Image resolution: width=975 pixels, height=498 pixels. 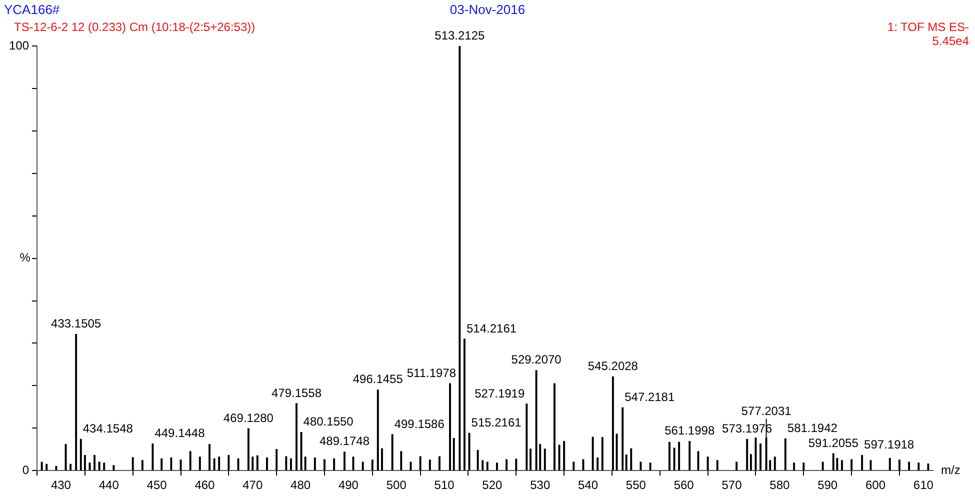 I want to click on annotation: 545.2028, so click(x=613, y=366).